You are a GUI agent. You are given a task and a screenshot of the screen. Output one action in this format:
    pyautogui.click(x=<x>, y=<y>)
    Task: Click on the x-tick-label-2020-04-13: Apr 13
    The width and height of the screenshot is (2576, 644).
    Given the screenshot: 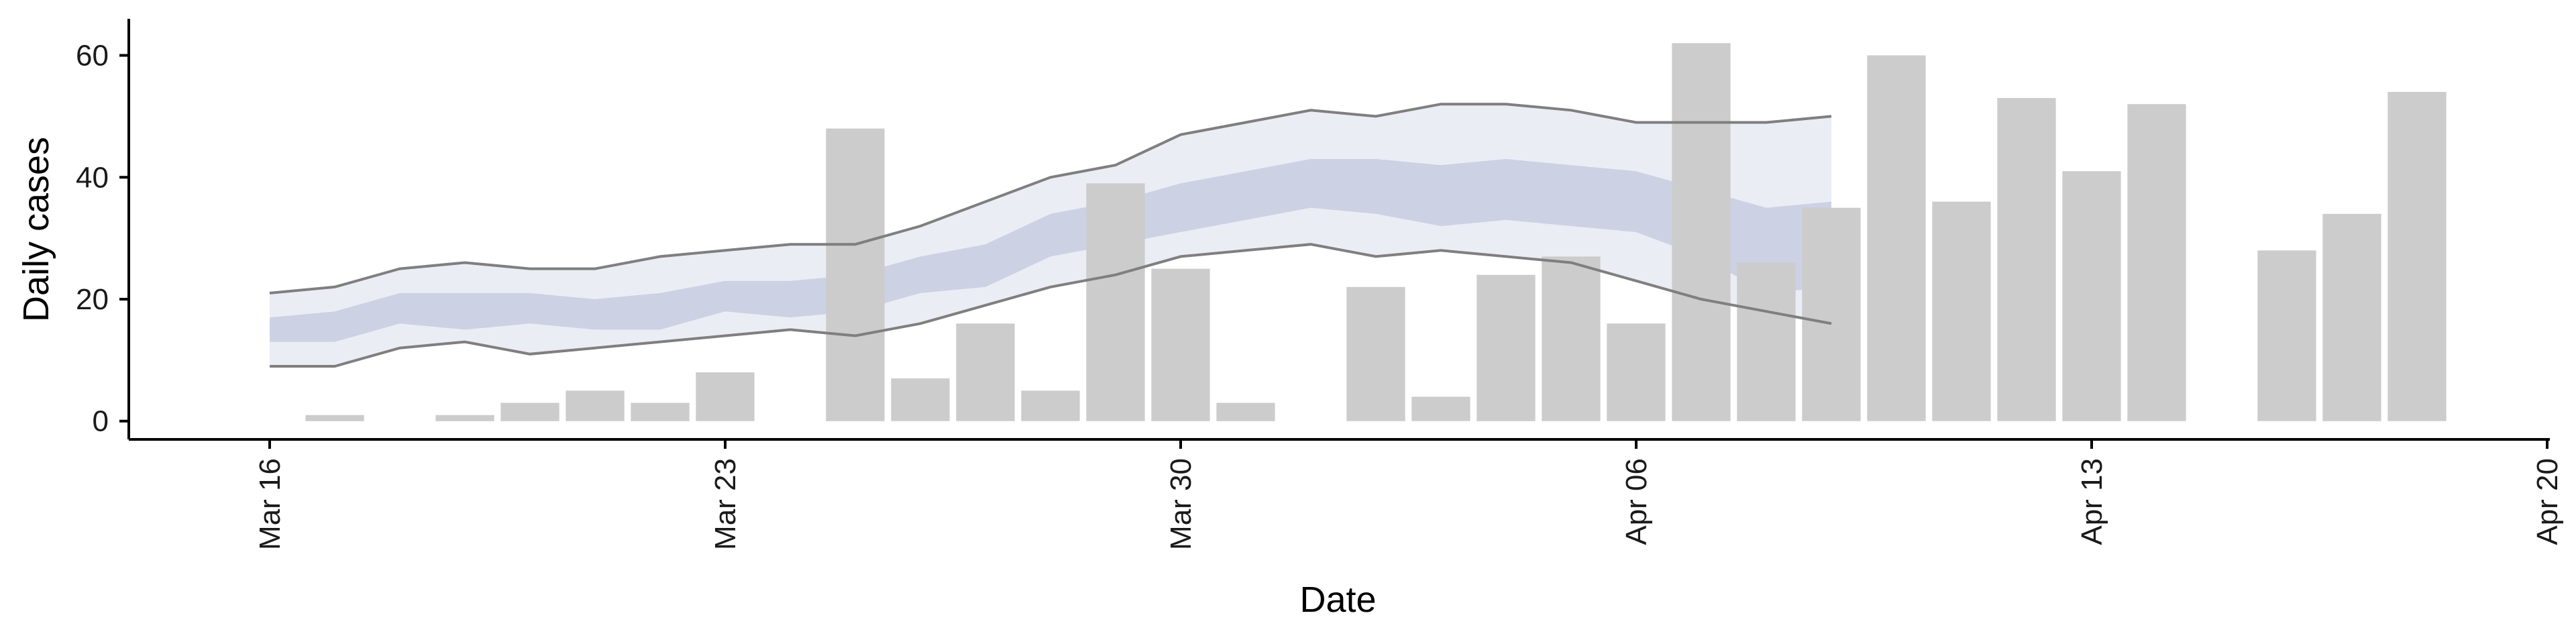 What is the action you would take?
    pyautogui.click(x=2092, y=501)
    